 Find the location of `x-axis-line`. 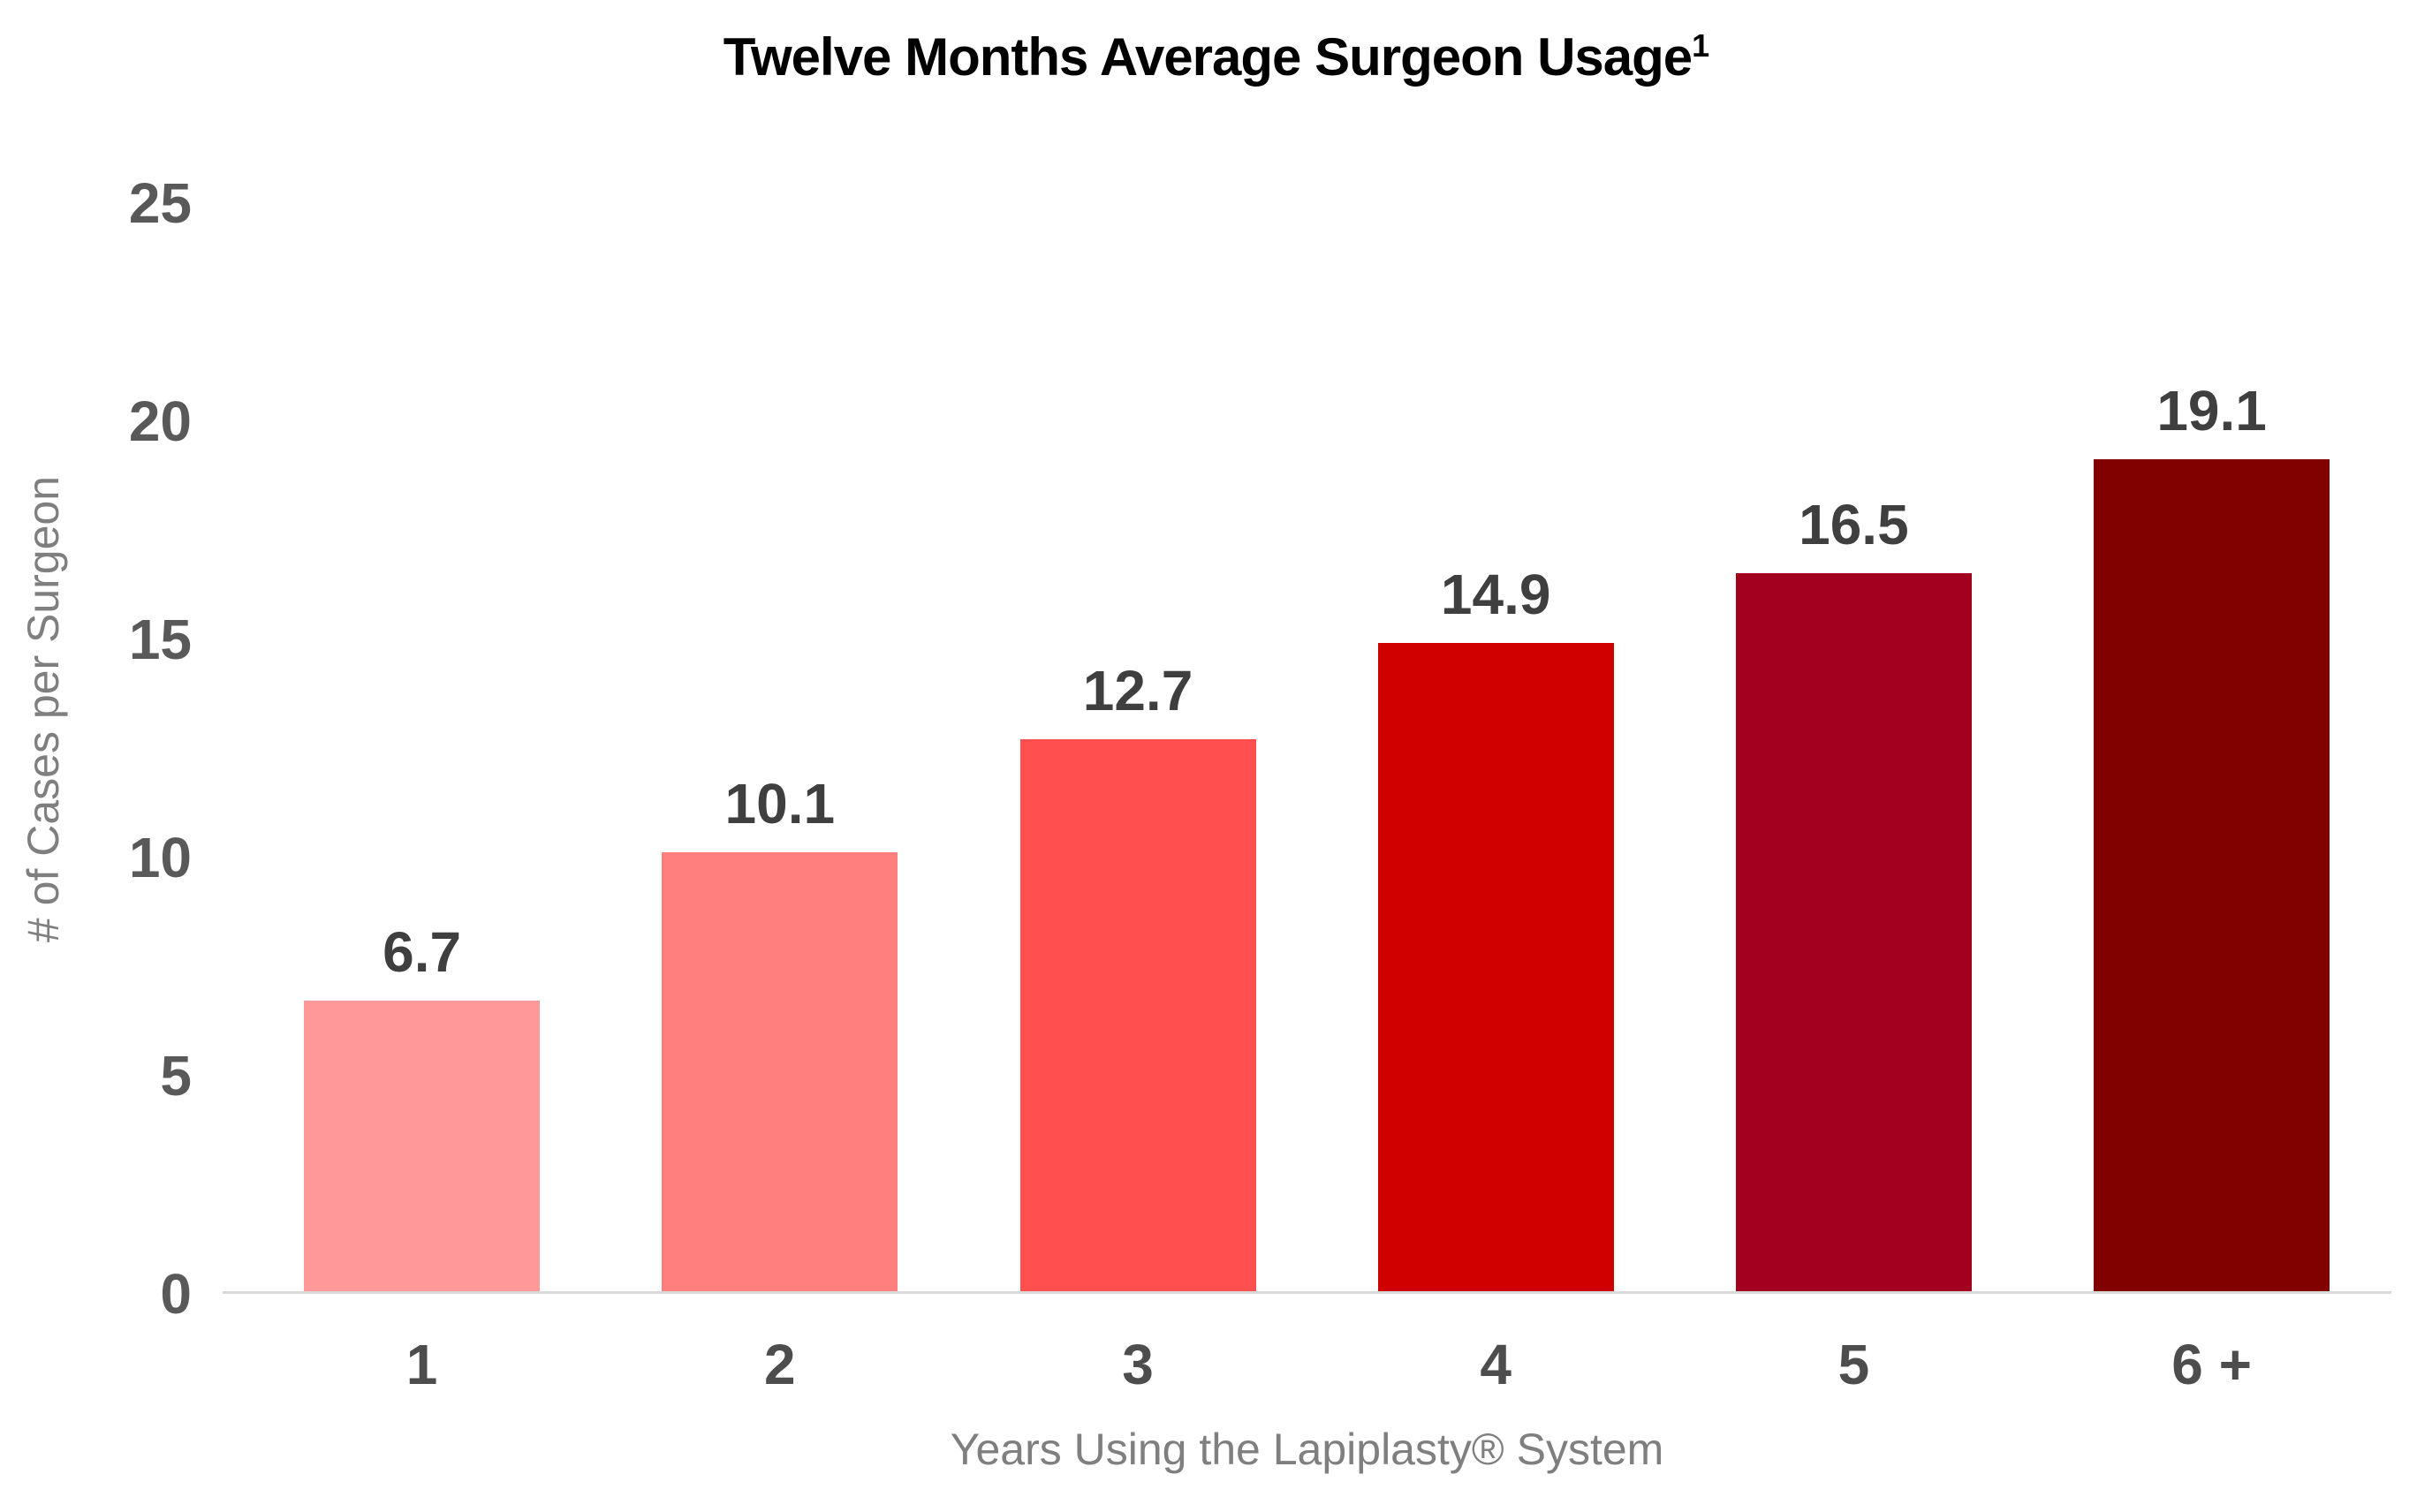

x-axis-line is located at coordinates (1307, 1292).